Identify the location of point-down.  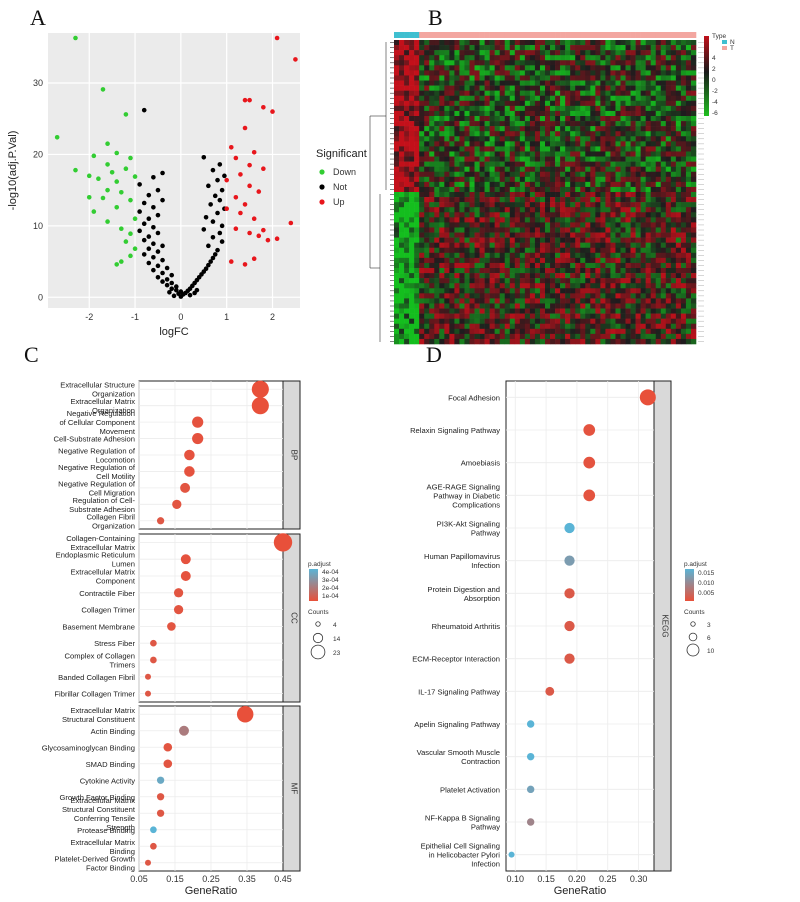
(135, 176).